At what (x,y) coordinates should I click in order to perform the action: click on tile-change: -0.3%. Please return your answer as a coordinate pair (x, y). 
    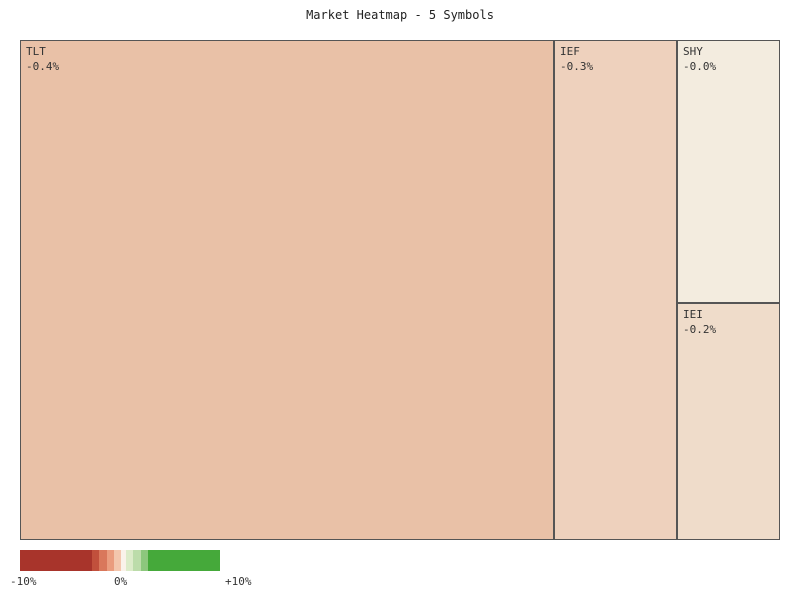
    Looking at the image, I should click on (577, 66).